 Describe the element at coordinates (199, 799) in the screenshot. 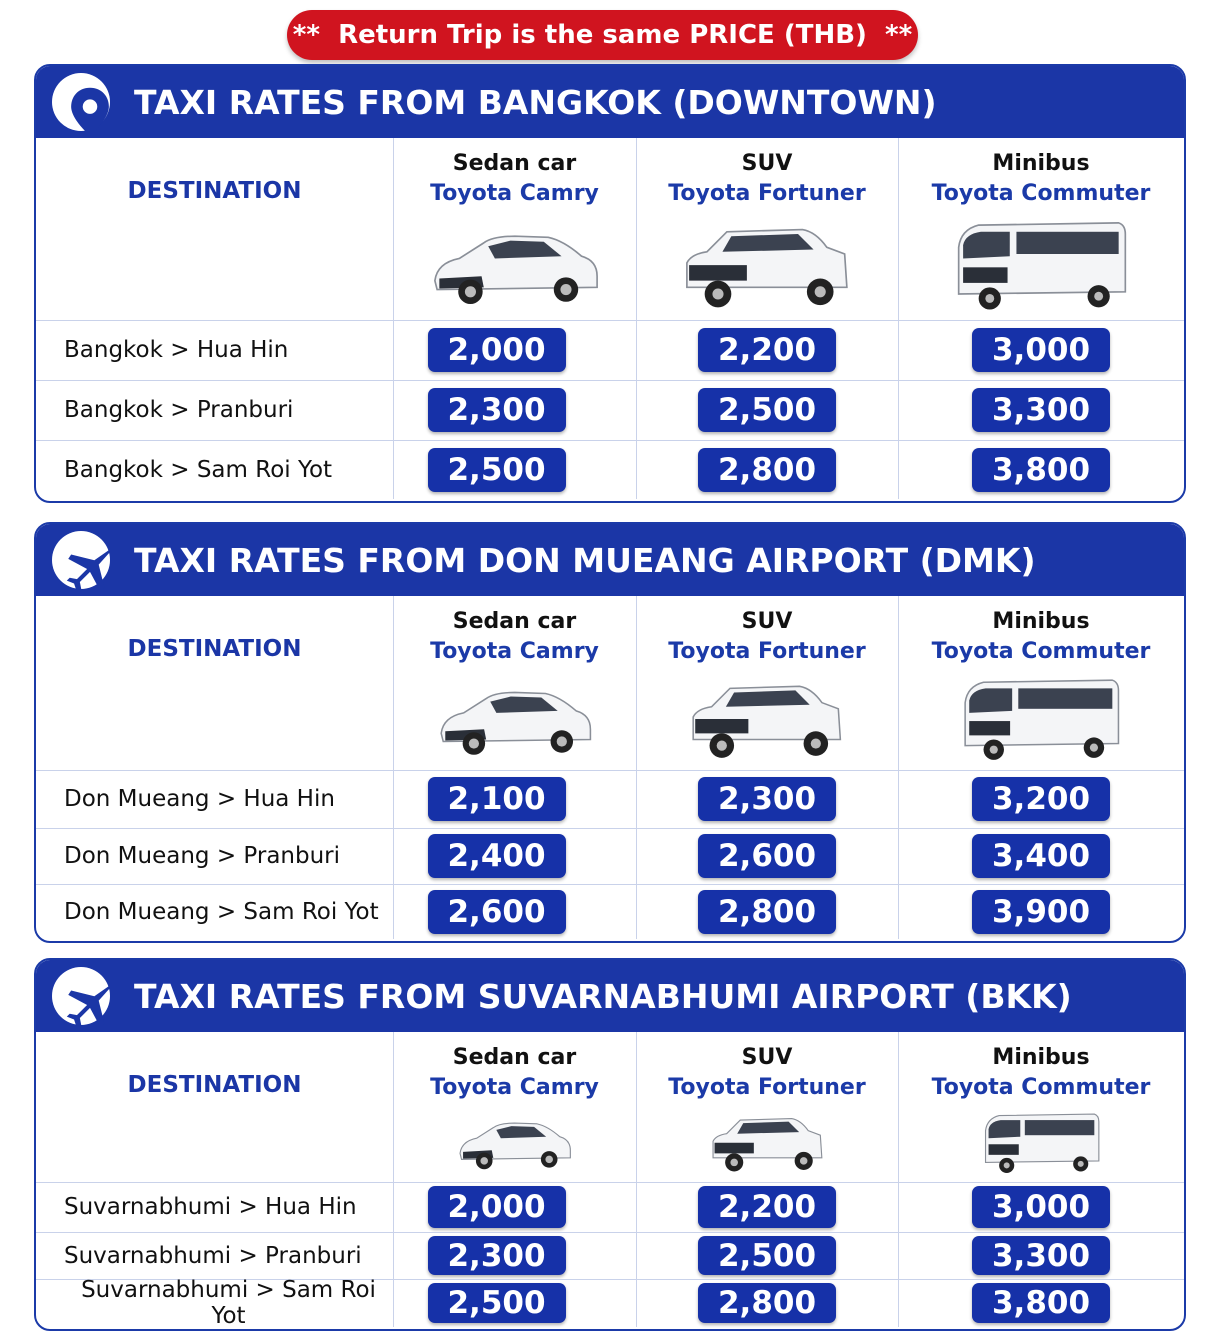

I see `route-label: Don Mueang > Hua Hin` at that location.